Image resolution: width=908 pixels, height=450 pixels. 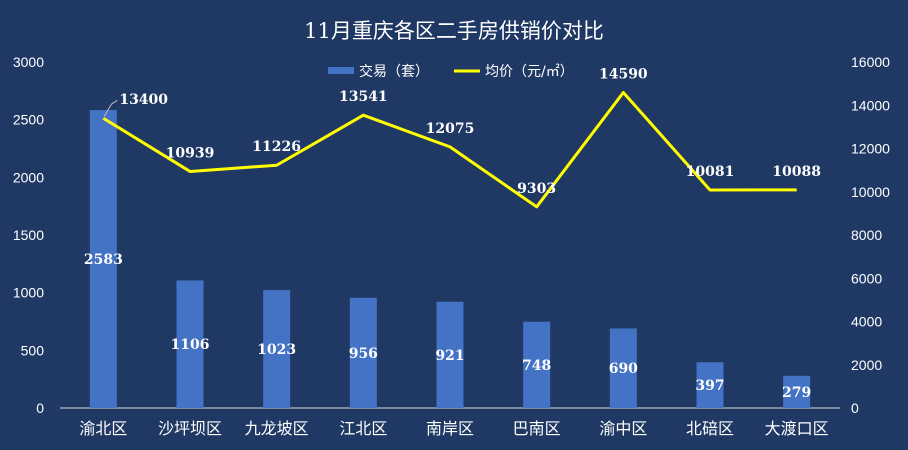 I want to click on line-value-label: 12075, so click(x=450, y=129).